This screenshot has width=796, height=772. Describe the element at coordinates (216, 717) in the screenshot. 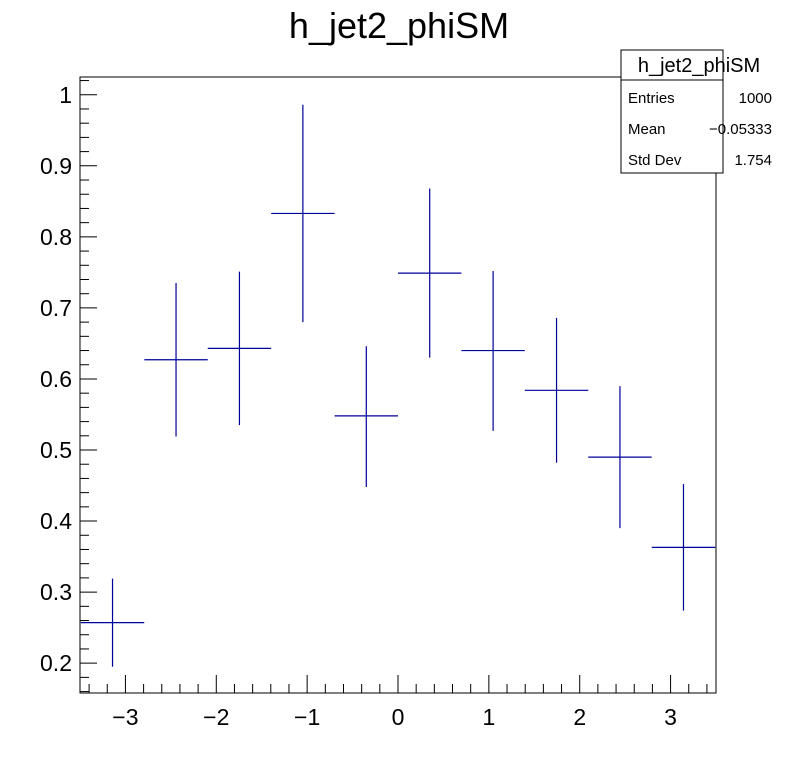

I see `x-tick-label: −2` at that location.